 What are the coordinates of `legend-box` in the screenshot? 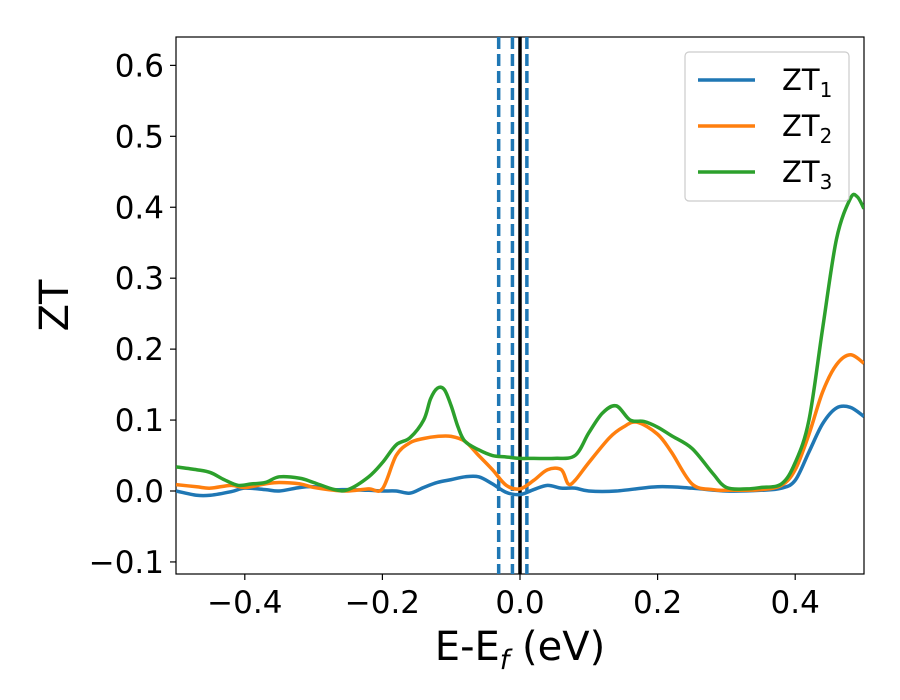 It's located at (767, 126).